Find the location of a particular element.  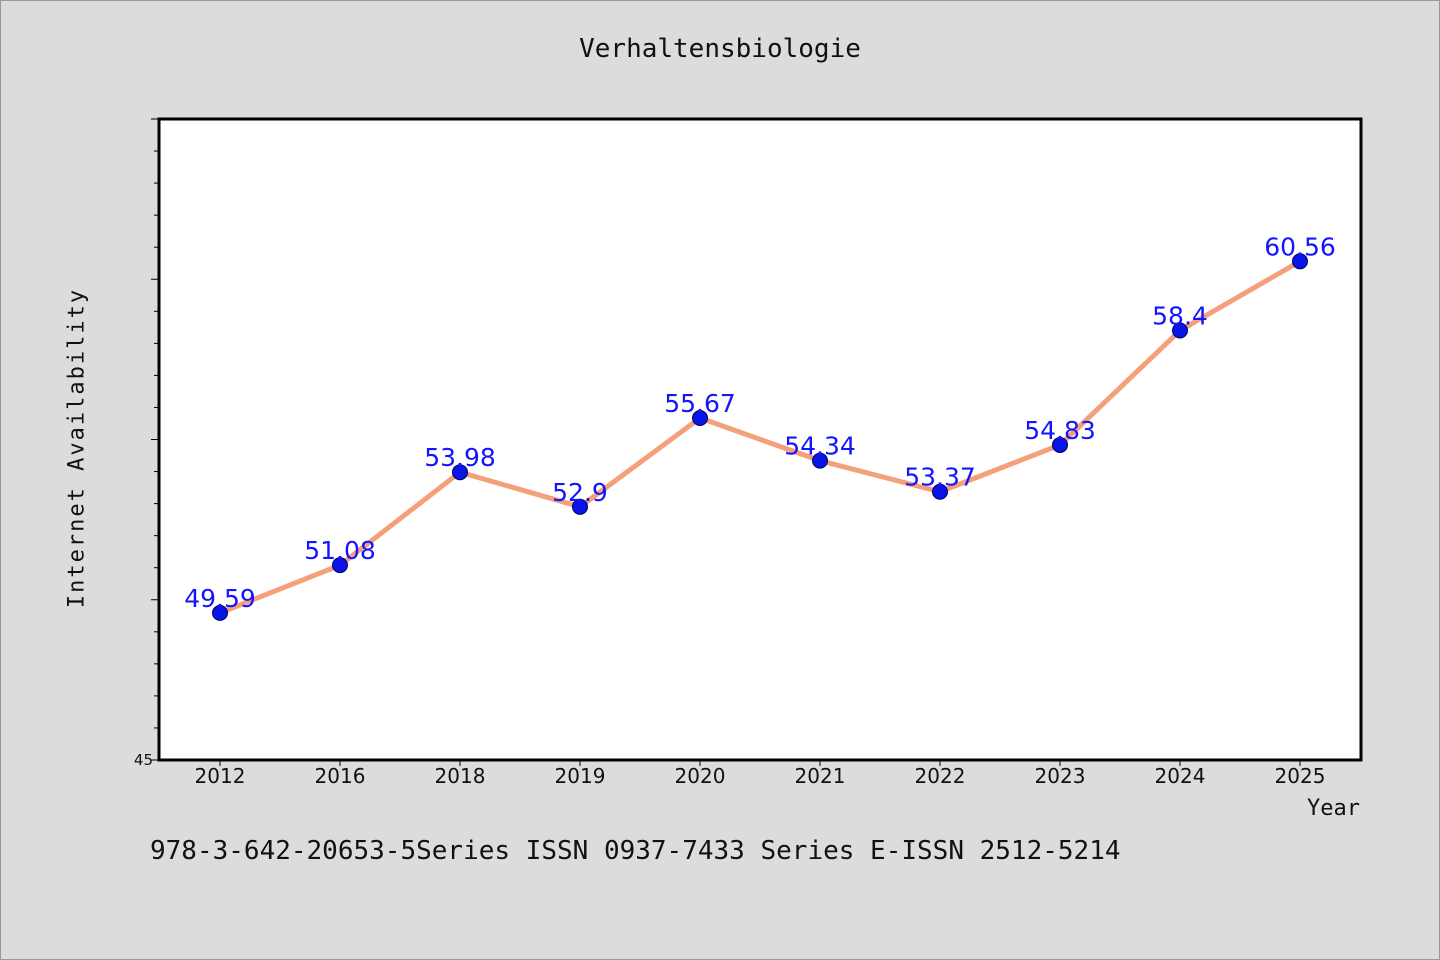

data-label: 55.67 is located at coordinates (700, 403).